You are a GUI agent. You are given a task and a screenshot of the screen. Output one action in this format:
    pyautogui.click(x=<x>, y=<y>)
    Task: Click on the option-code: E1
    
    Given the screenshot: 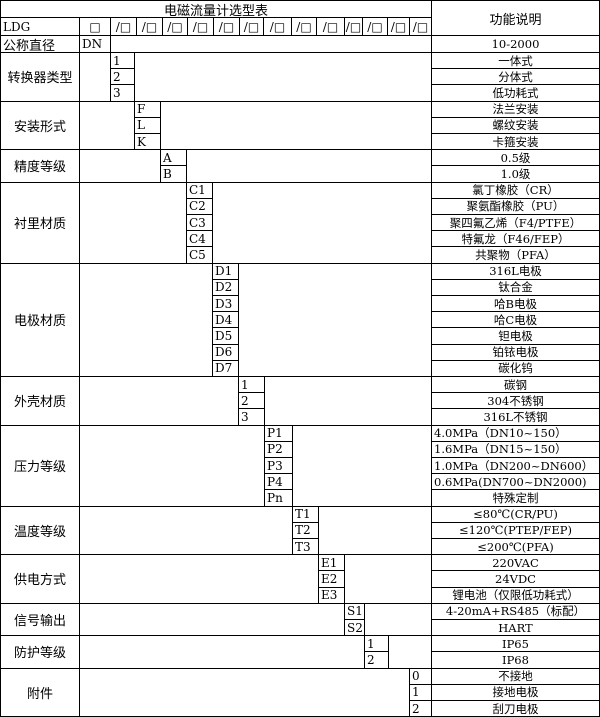 What is the action you would take?
    pyautogui.click(x=331, y=563)
    